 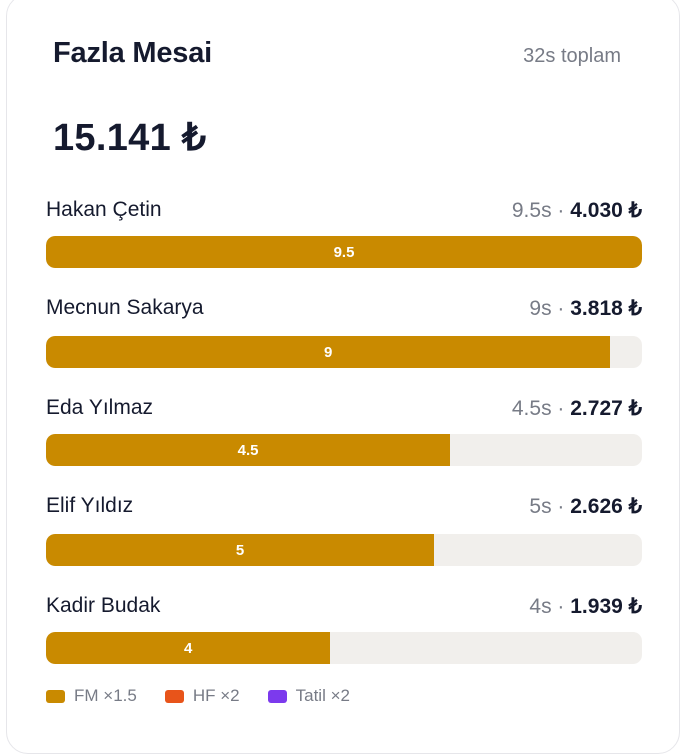 I want to click on employee-row: Eda Yılmaz 4.5s · 2.727 ₺ 4.5, so click(x=344, y=431).